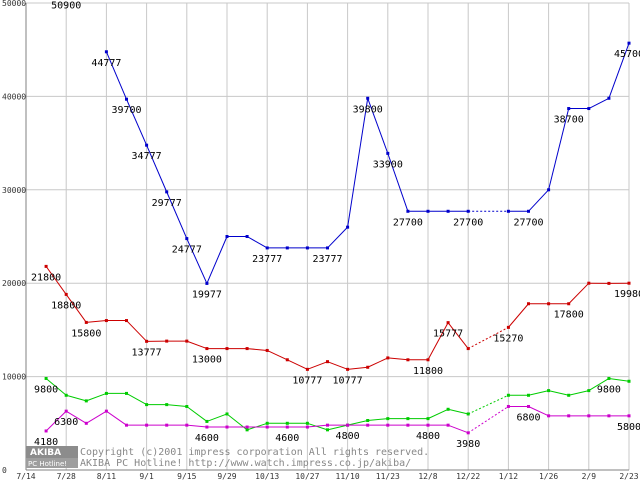 The width and height of the screenshot is (640, 480). Describe the element at coordinates (46, 442) in the screenshot. I see `data-label: 4180` at that location.